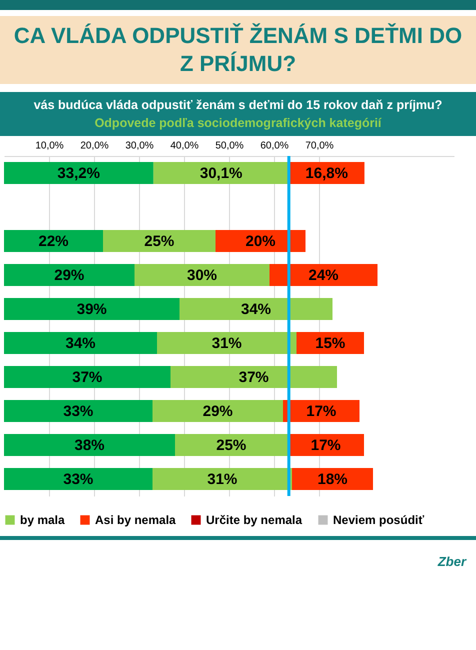 The image size is (476, 650). What do you see at coordinates (274, 146) in the screenshot?
I see `x-tick-label: 60,0%` at bounding box center [274, 146].